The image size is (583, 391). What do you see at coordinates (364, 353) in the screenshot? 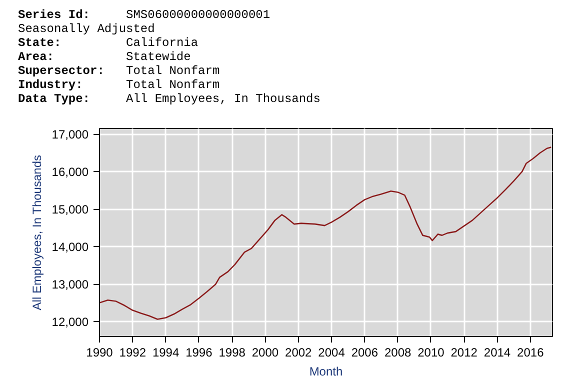
I see `x-tick-label: 2006` at bounding box center [364, 353].